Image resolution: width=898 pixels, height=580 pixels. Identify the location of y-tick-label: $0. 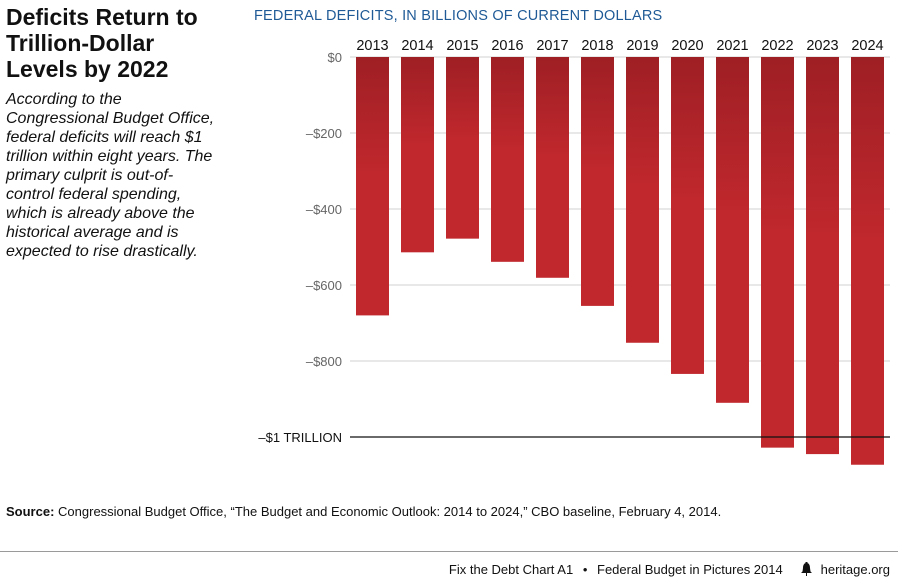
(335, 57).